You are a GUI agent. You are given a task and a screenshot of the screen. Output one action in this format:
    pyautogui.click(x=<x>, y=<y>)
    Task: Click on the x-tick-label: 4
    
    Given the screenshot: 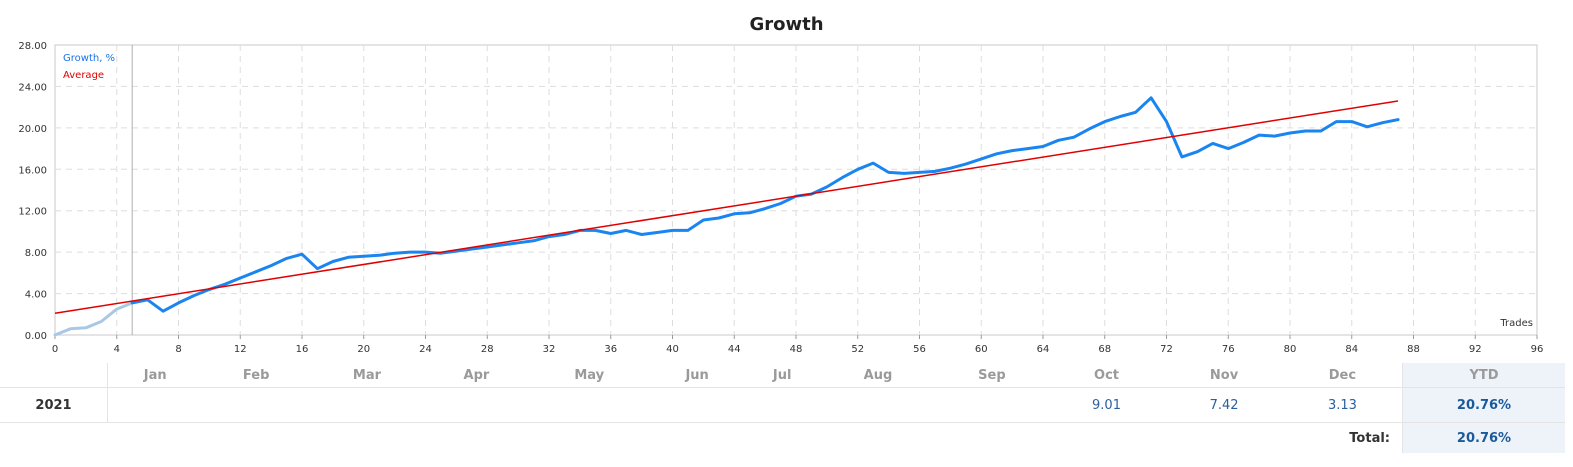 What is the action you would take?
    pyautogui.click(x=117, y=349)
    